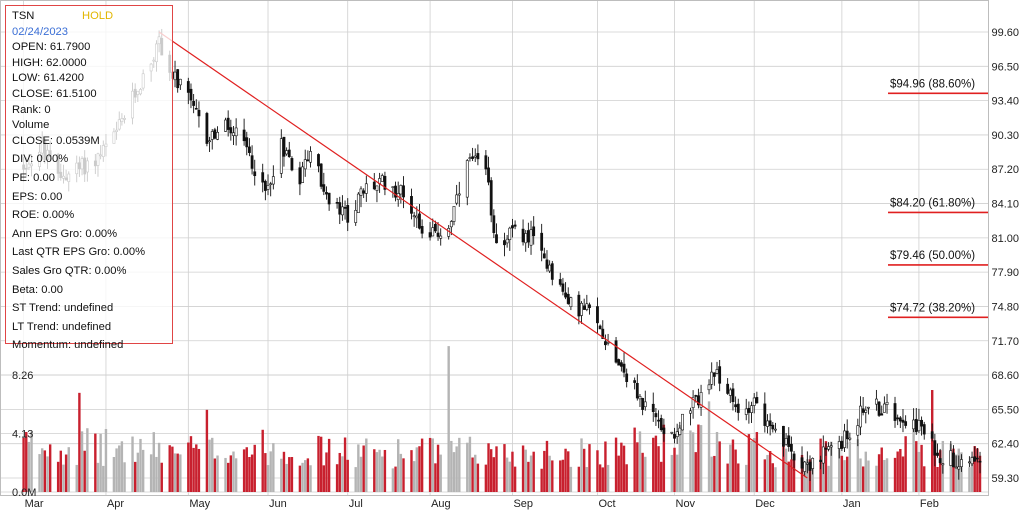 This screenshot has height=510, width=1024. I want to click on high-price: HIGH: 62.0000, so click(49, 62).